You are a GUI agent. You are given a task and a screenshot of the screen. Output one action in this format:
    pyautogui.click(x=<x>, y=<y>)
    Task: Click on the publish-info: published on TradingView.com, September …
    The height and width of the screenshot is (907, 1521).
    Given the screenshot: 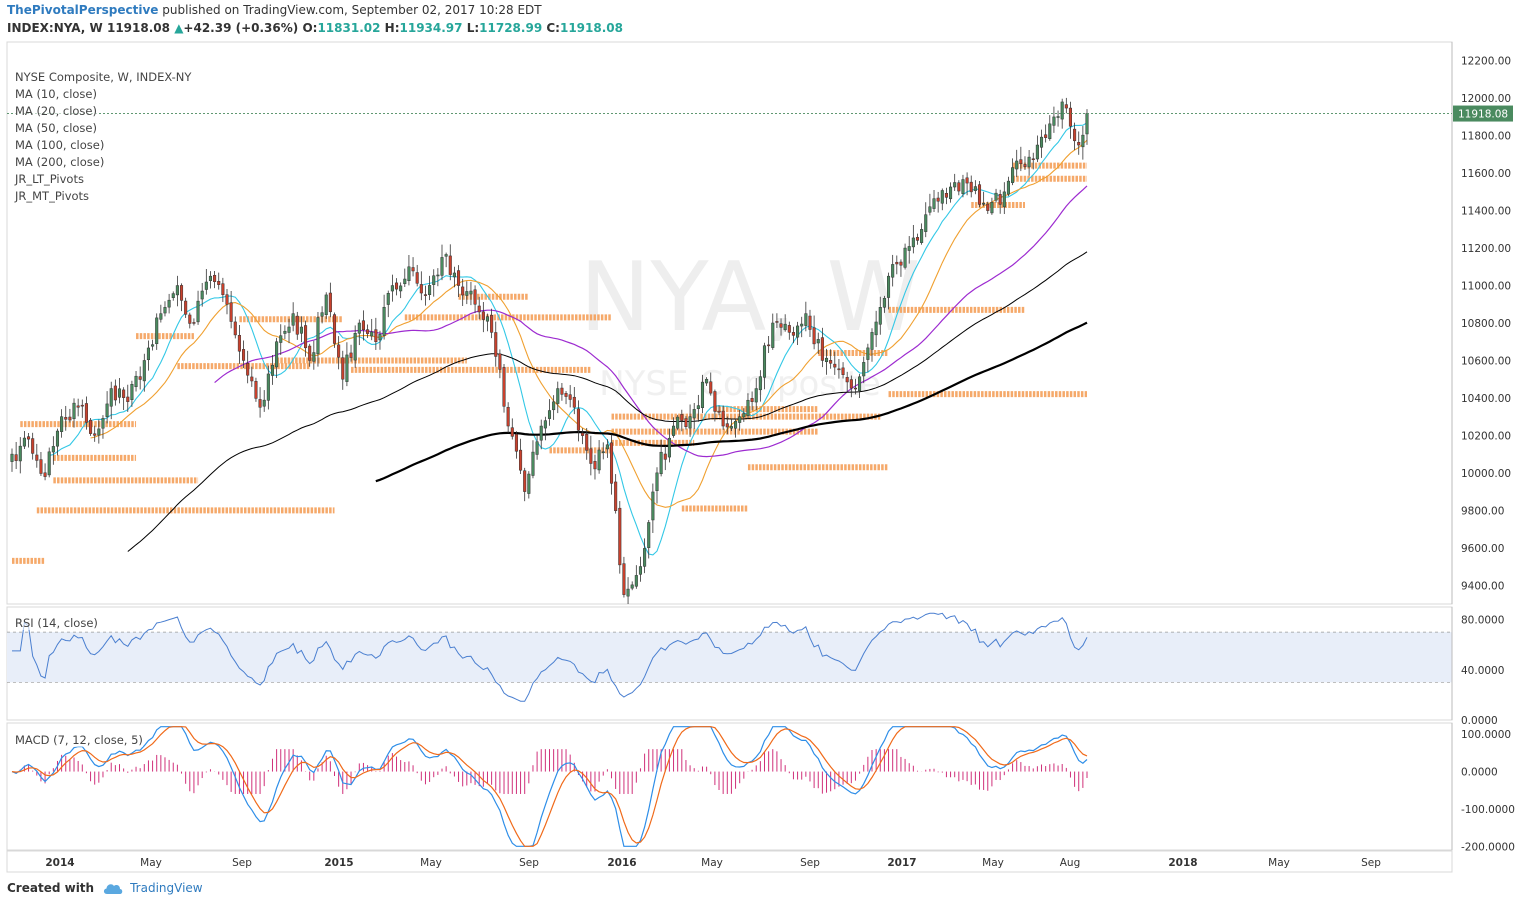 What is the action you would take?
    pyautogui.click(x=352, y=10)
    